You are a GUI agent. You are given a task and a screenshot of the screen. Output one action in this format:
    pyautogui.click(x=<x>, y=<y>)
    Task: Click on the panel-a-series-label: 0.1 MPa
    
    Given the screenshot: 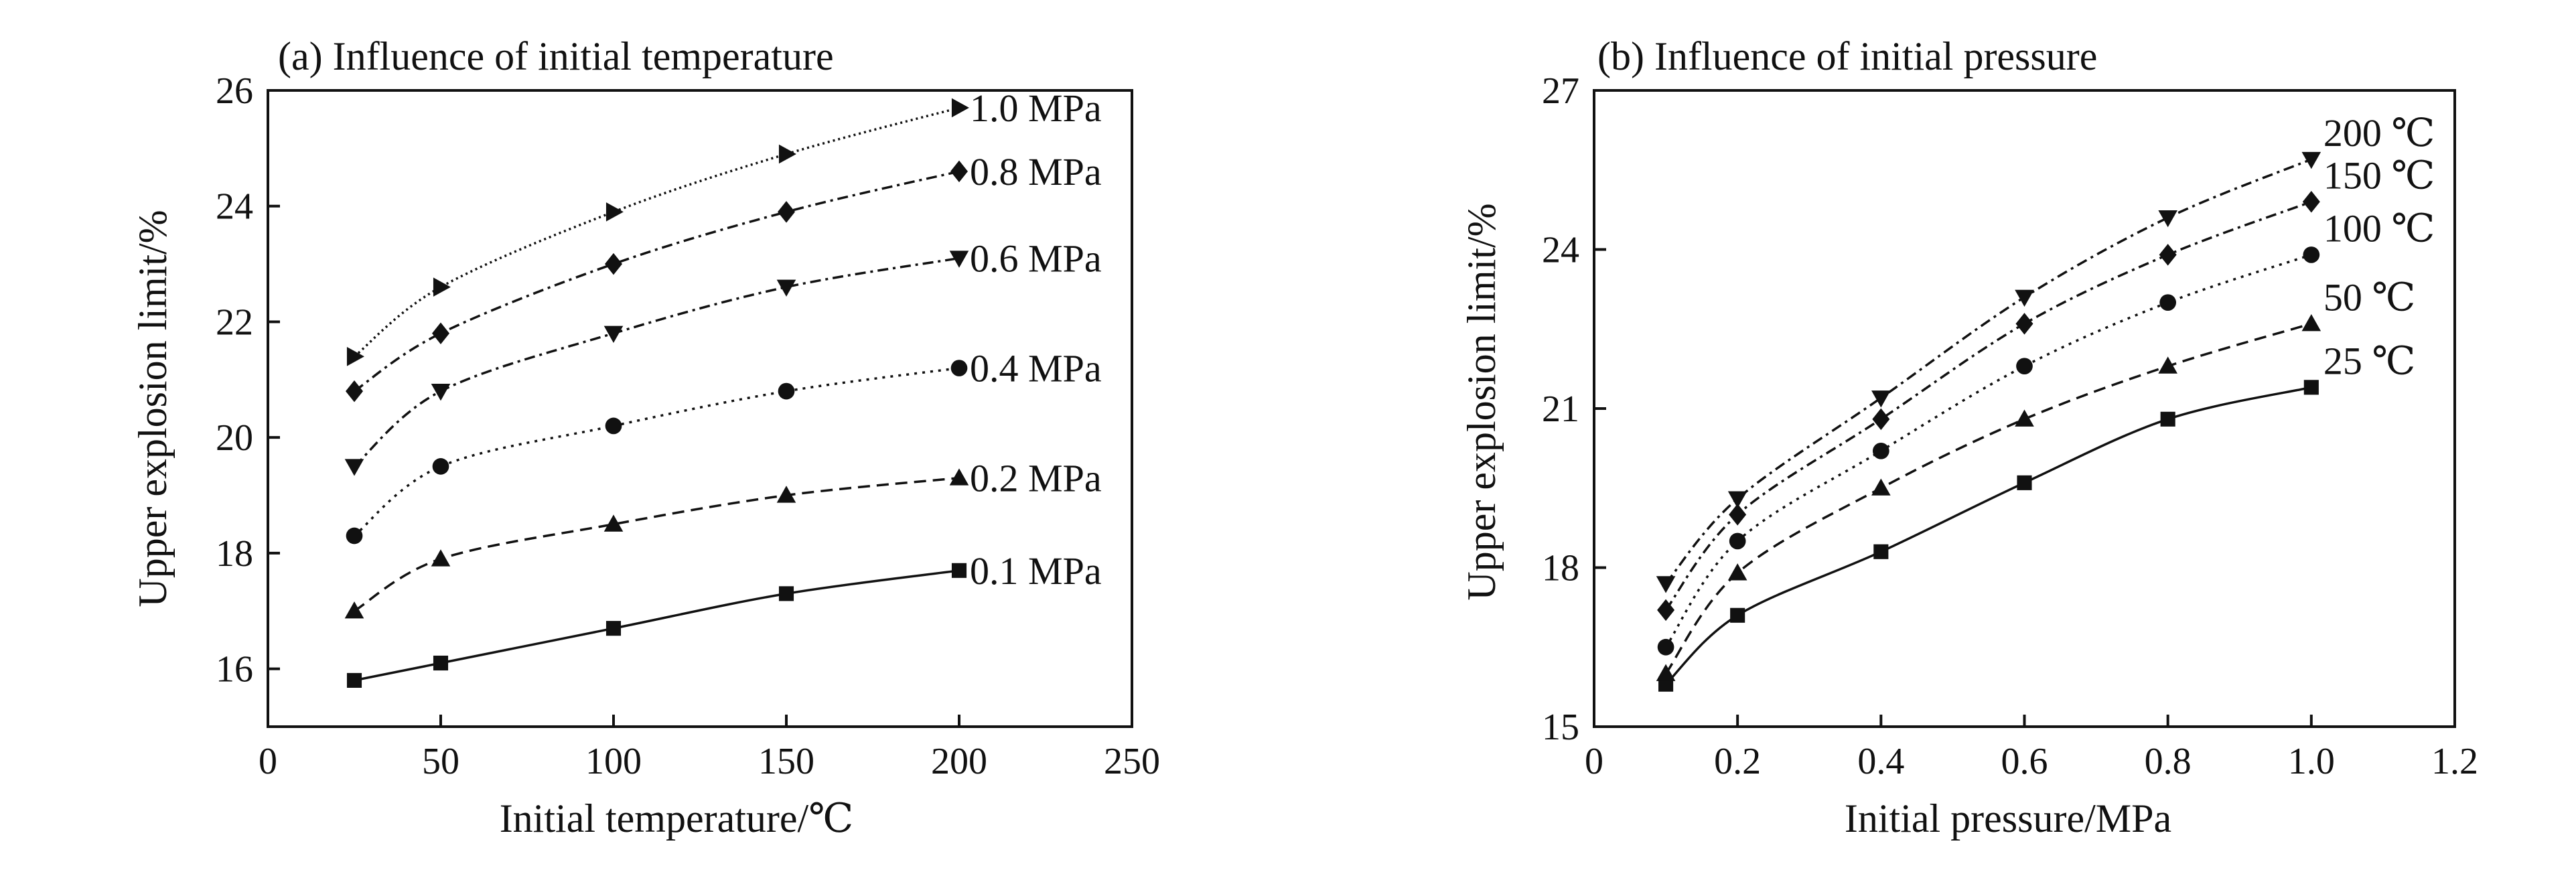 What is the action you would take?
    pyautogui.click(x=1036, y=571)
    